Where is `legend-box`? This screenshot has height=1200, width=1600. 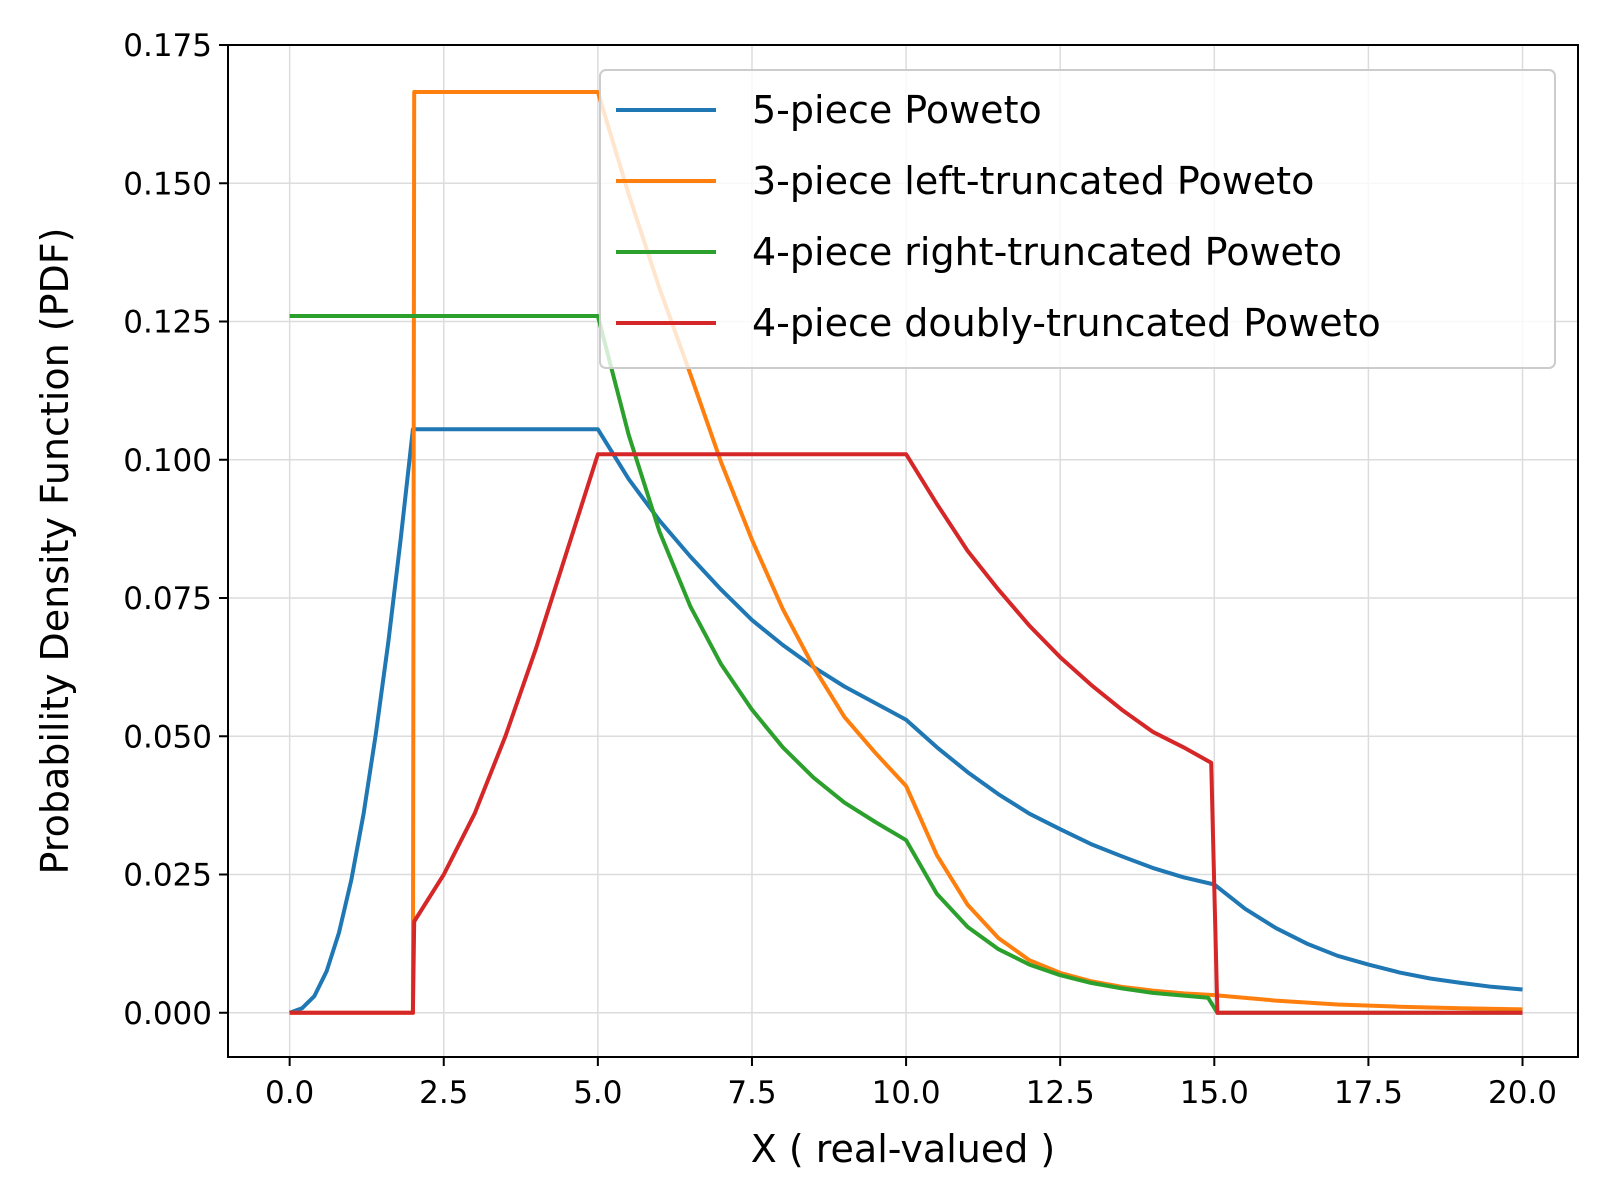
legend-box is located at coordinates (1077, 219).